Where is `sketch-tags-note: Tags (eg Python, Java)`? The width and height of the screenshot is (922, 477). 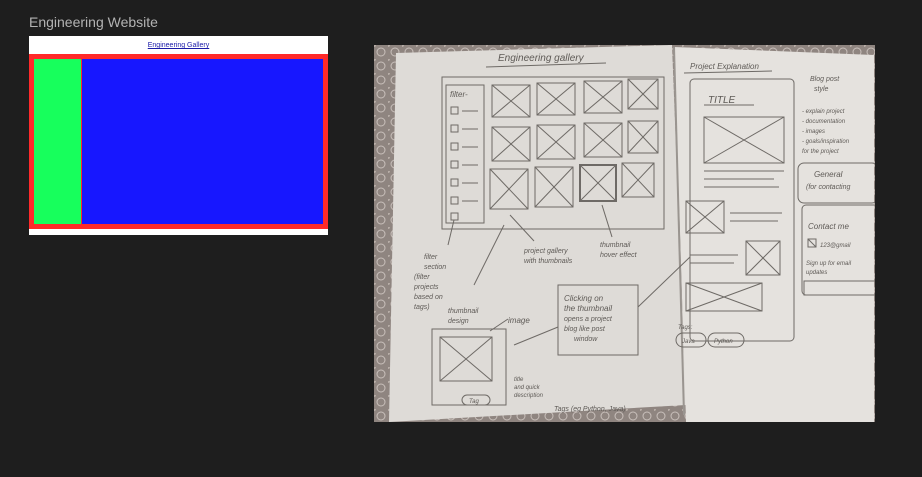
sketch-tags-note: Tags (eg Python, Java) is located at coordinates (590, 409).